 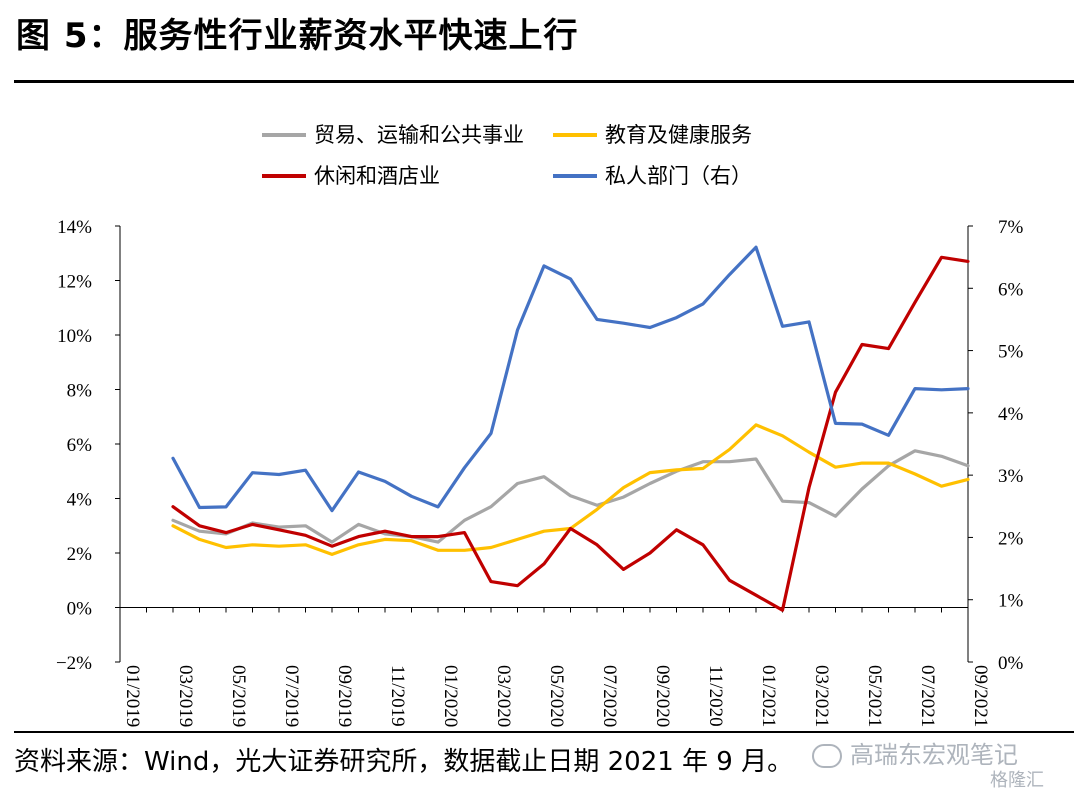 What do you see at coordinates (291, 696) in the screenshot?
I see `x-axis-tick-label: 07/2019` at bounding box center [291, 696].